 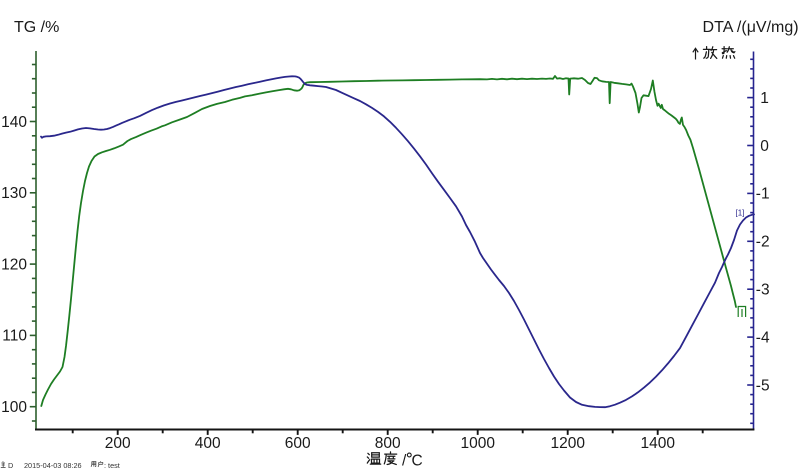 What do you see at coordinates (764, 98) in the screenshot?
I see `svg-text: 1` at bounding box center [764, 98].